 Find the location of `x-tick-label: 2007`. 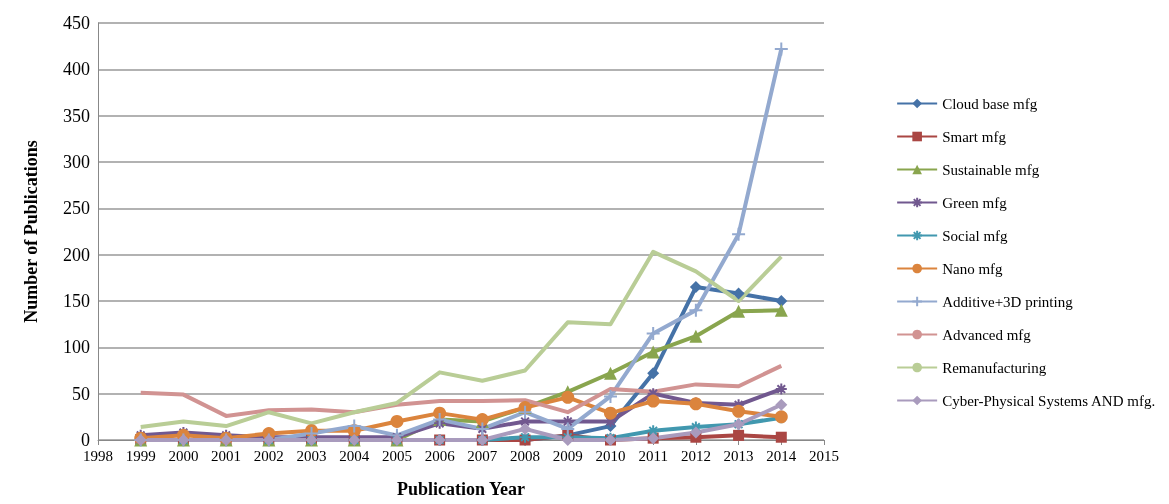

x-tick-label: 2007 is located at coordinates (482, 455).